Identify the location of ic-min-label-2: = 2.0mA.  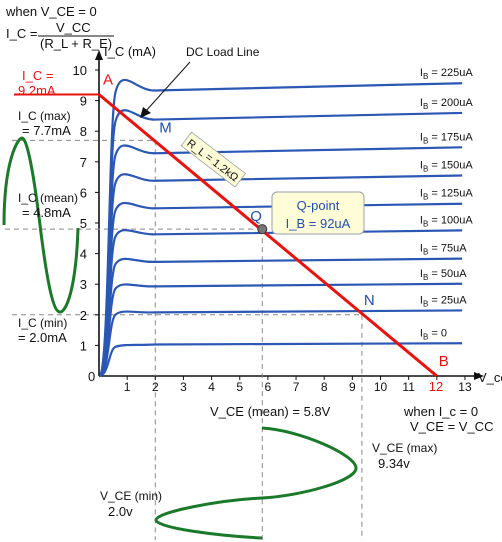
(42, 337).